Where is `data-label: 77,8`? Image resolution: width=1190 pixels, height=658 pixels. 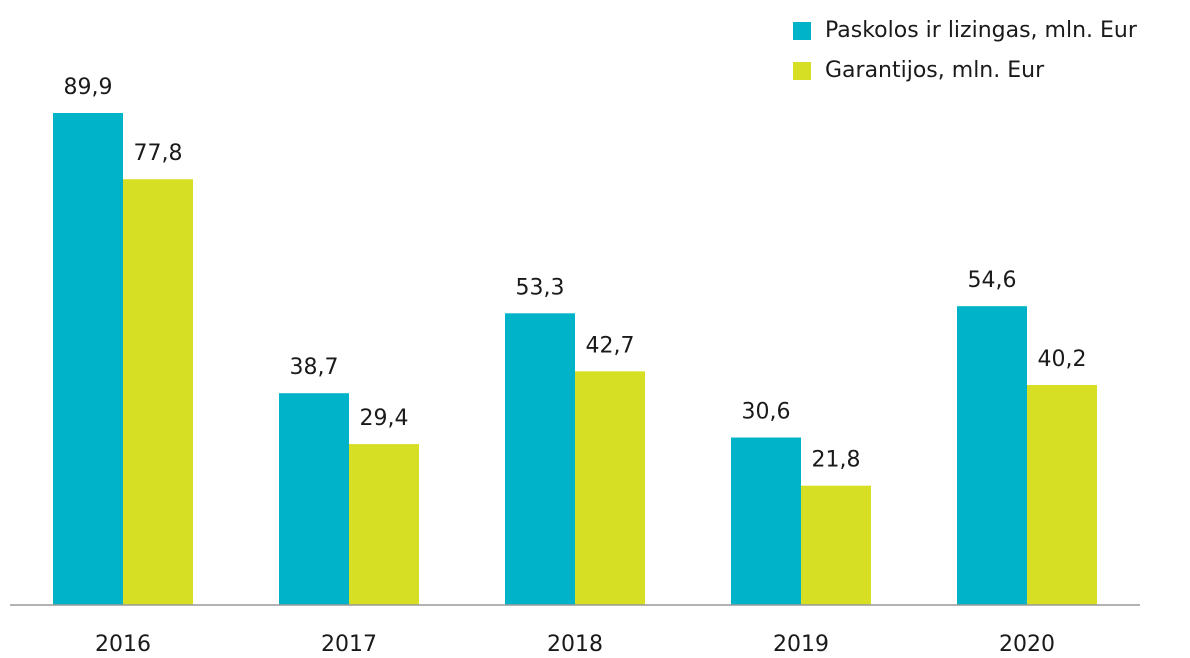 data-label: 77,8 is located at coordinates (158, 153).